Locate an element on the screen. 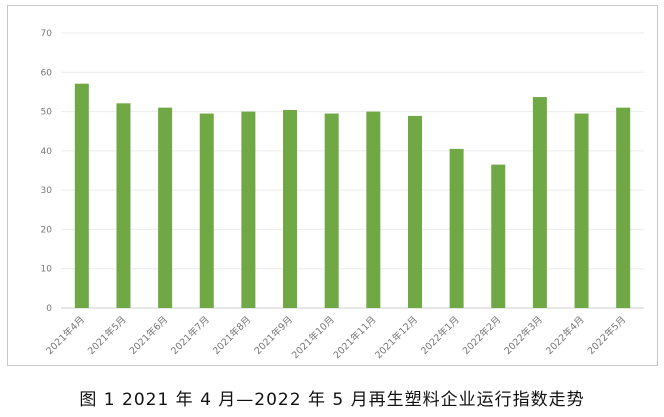 This screenshot has height=417, width=664. y-tick-label: 60 is located at coordinates (47, 73).